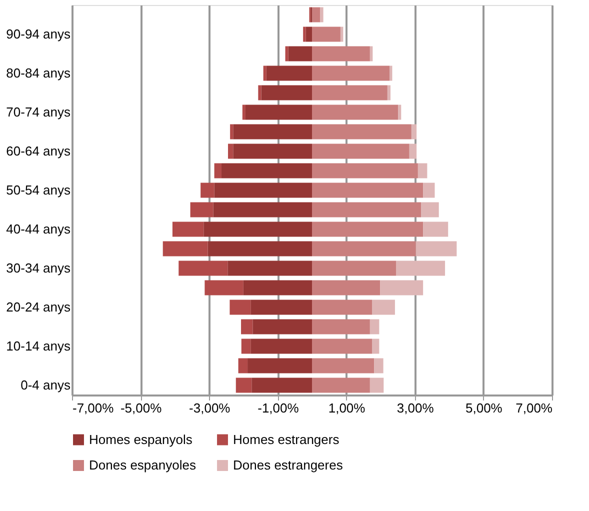 The height and width of the screenshot is (511, 589). Describe the element at coordinates (38, 190) in the screenshot. I see `y-tick-label: 50-54 anys` at that location.